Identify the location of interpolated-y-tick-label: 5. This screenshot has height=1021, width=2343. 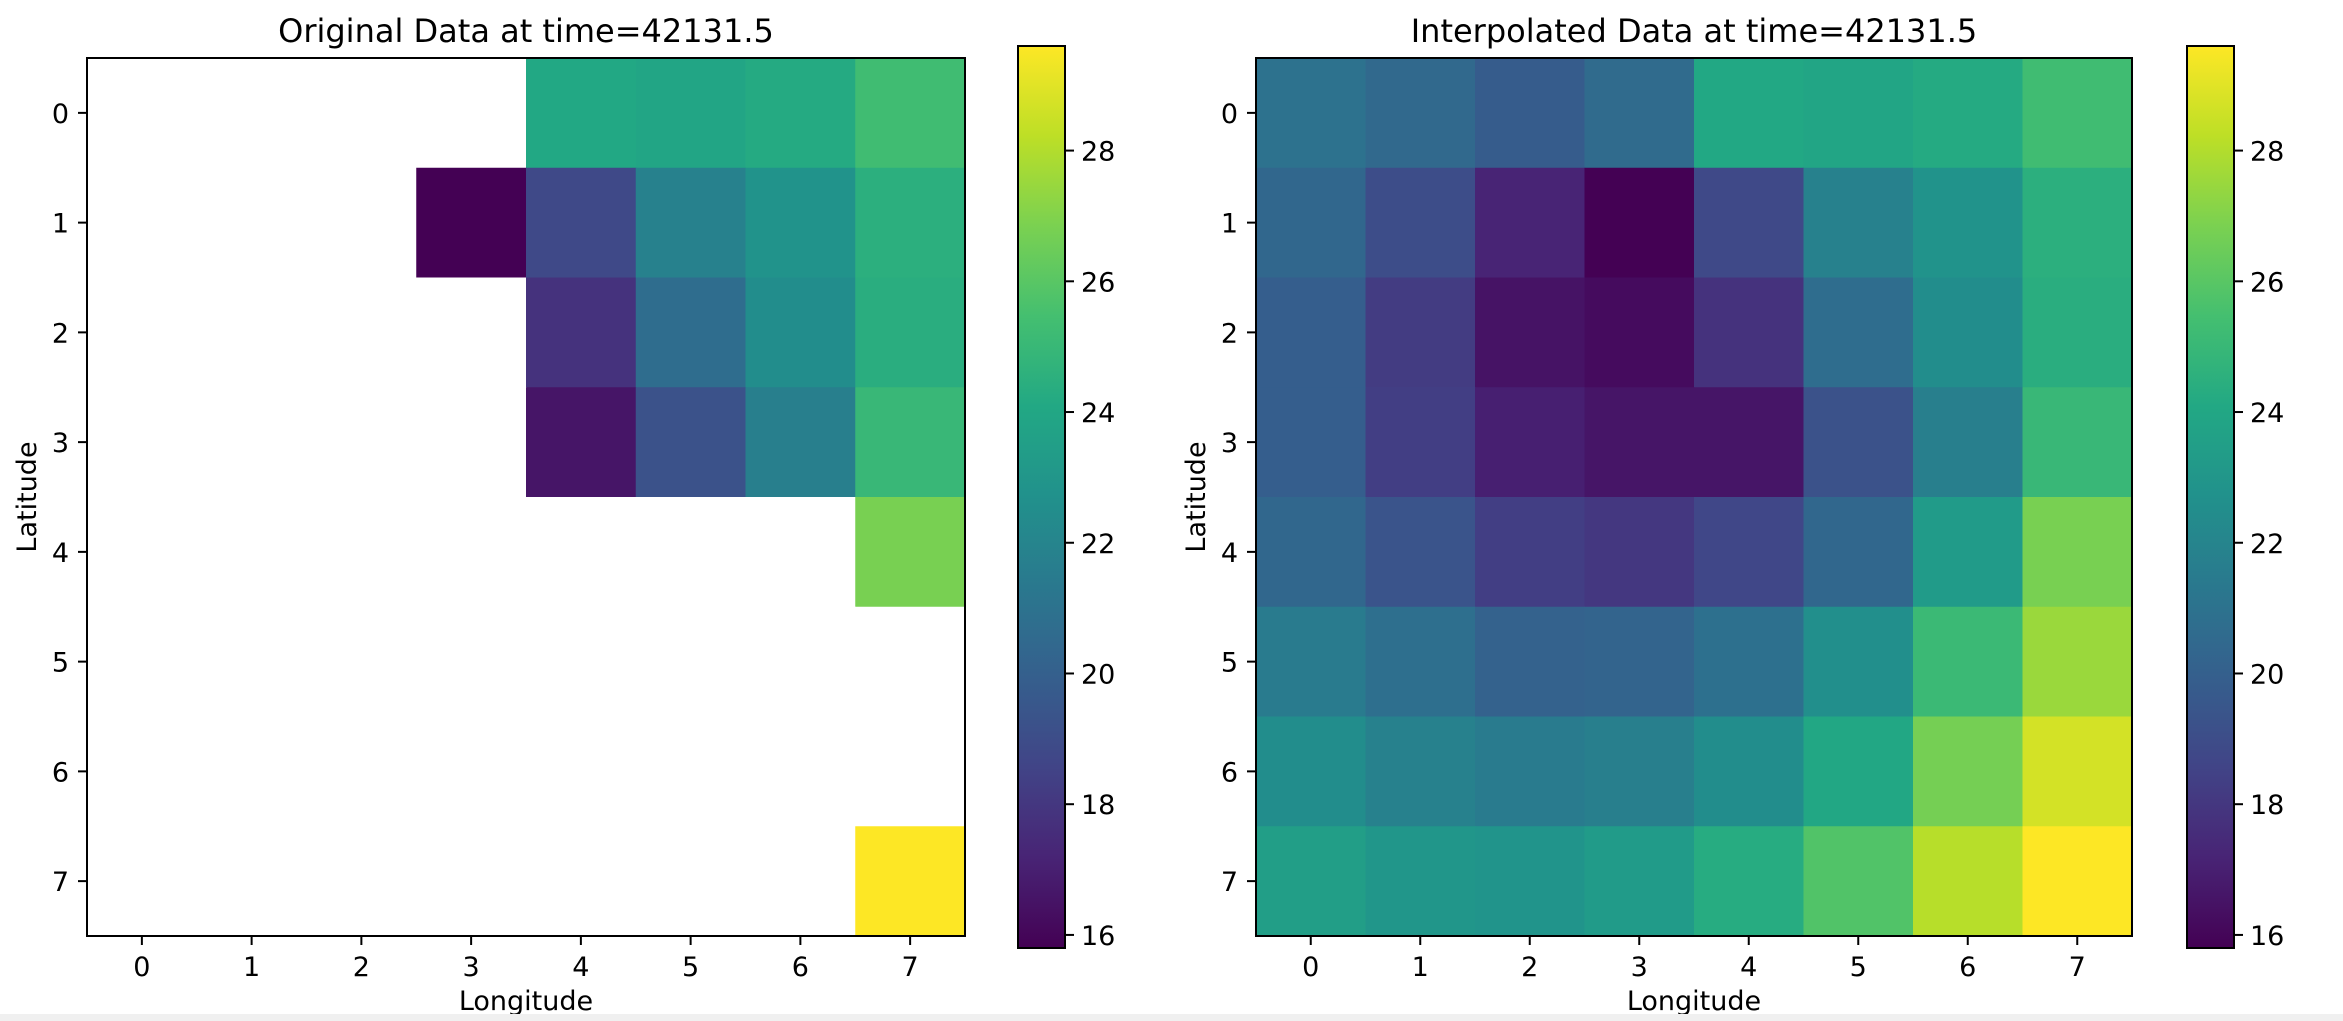
(1229, 663).